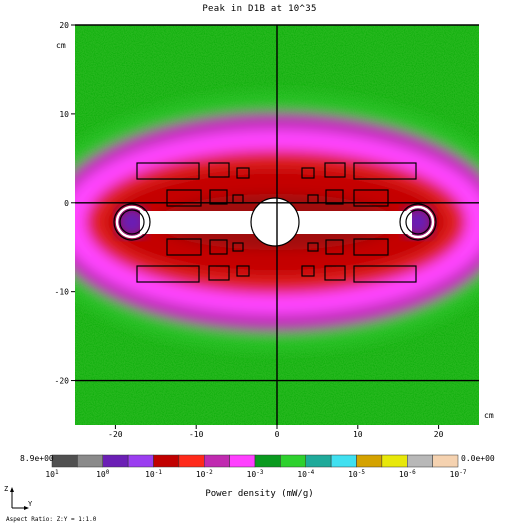  Describe the element at coordinates (30, 504) in the screenshot. I see `axis-y-label: Y` at that location.